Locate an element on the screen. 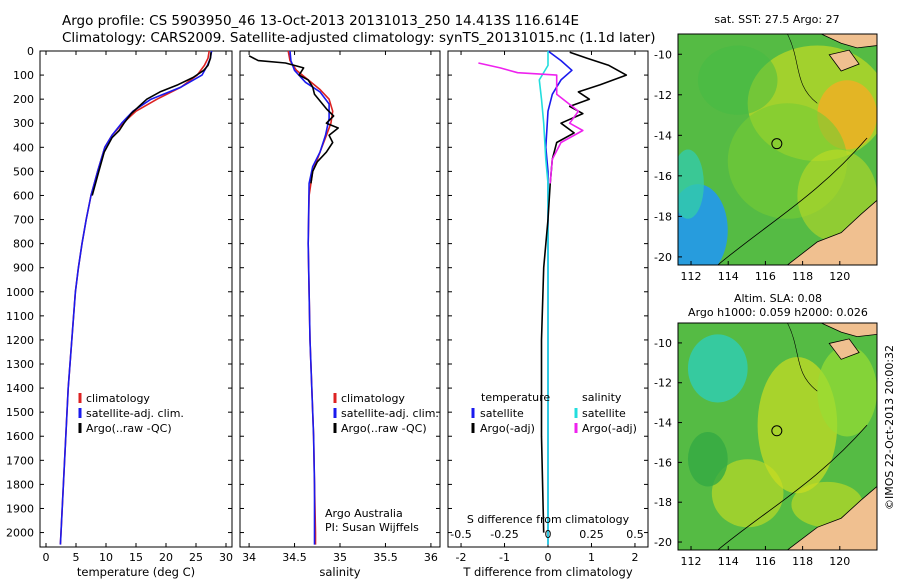  map-sst: 112 114 116 118 120 -10 -12 -14 -16 -18 -20 is located at coordinates (766, 158).